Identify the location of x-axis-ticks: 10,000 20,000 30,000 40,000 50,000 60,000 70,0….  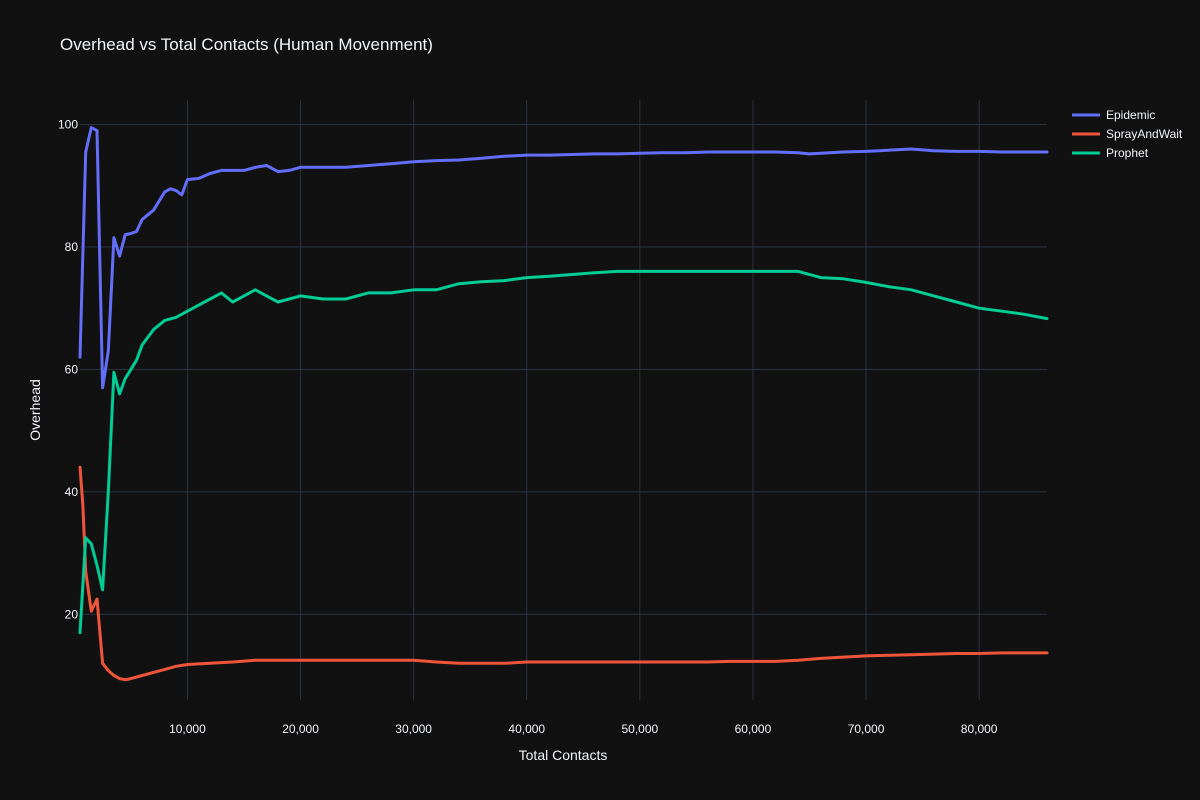
(583, 729).